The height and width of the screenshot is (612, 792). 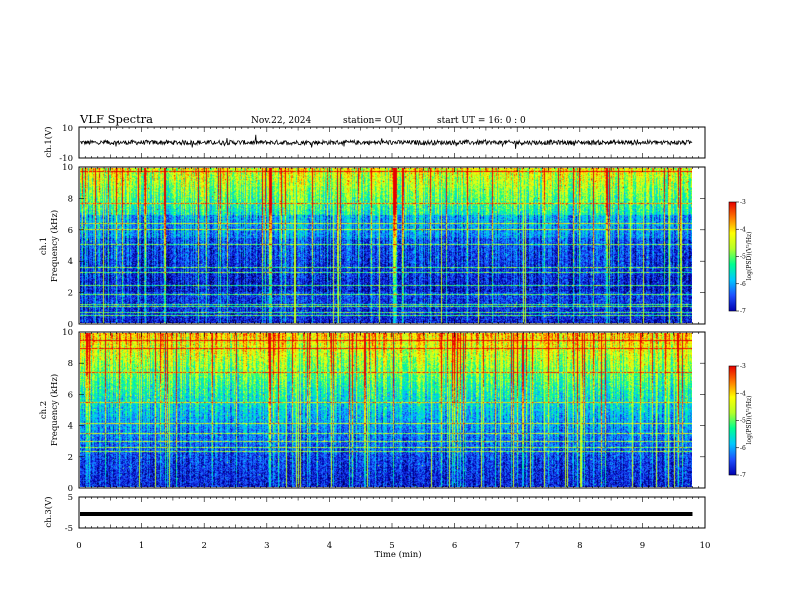 What do you see at coordinates (516, 546) in the screenshot?
I see `x-tick-label: 7` at bounding box center [516, 546].